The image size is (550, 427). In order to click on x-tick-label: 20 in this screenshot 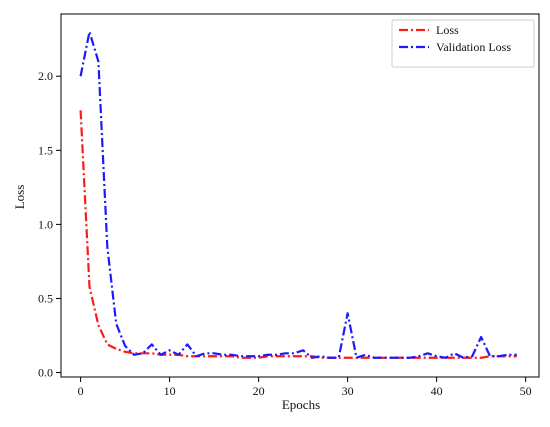, I will do `click(259, 391)`.